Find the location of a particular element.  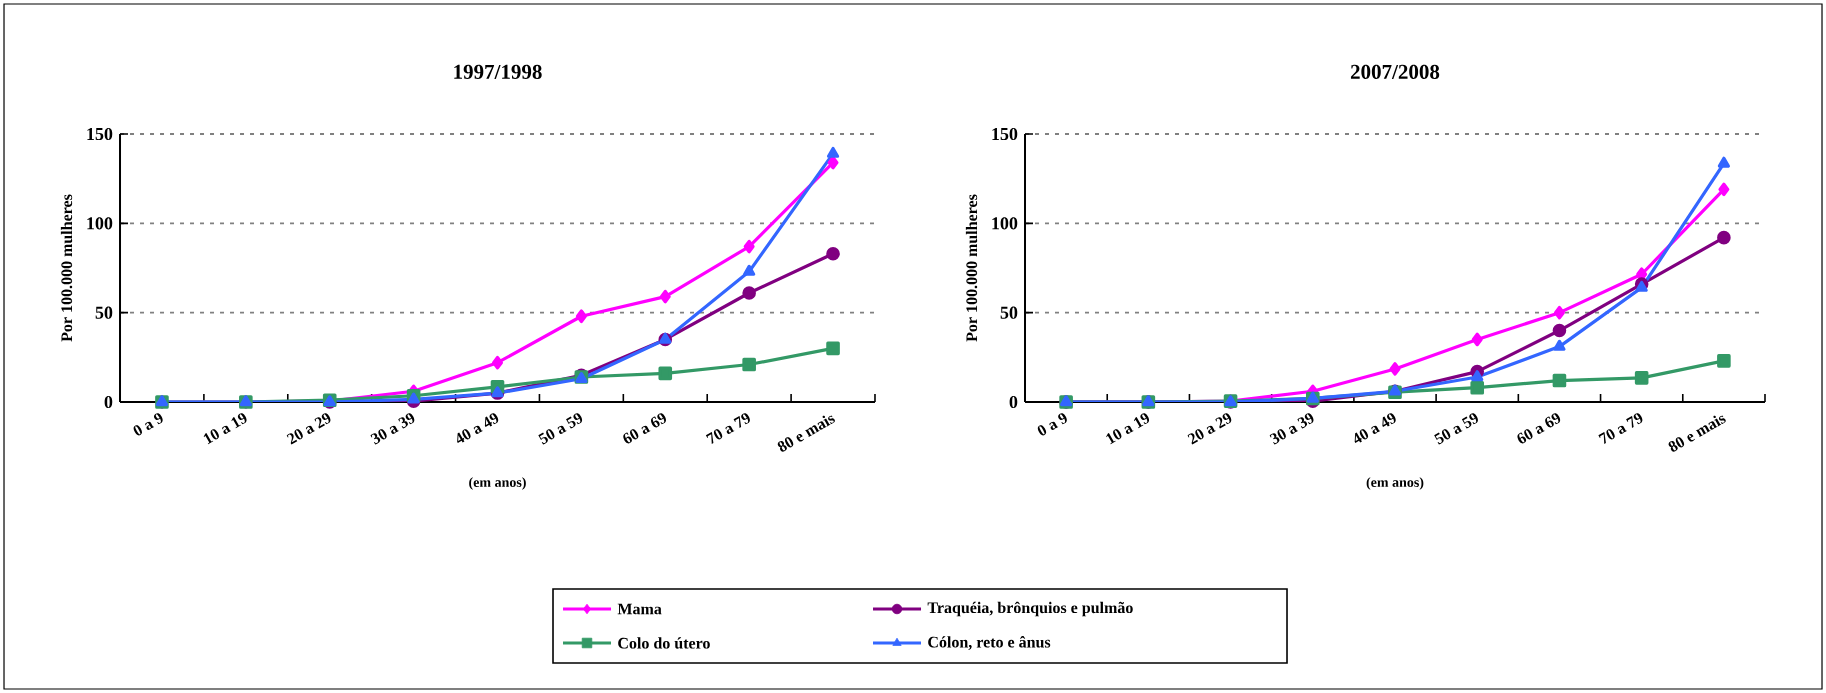

chart-title: 2007/2008 is located at coordinates (1395, 71).